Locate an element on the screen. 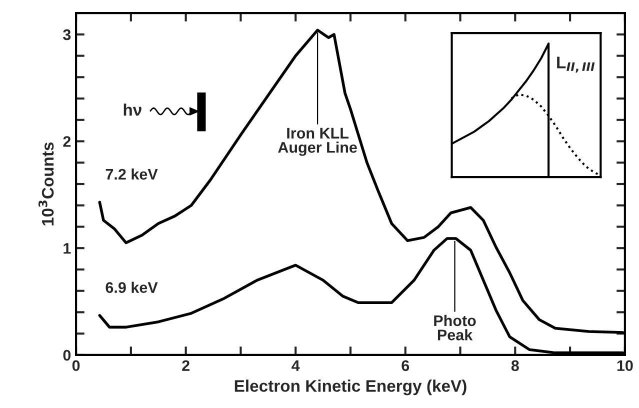 The width and height of the screenshot is (639, 408). x-tick-label: 2 is located at coordinates (186, 365).